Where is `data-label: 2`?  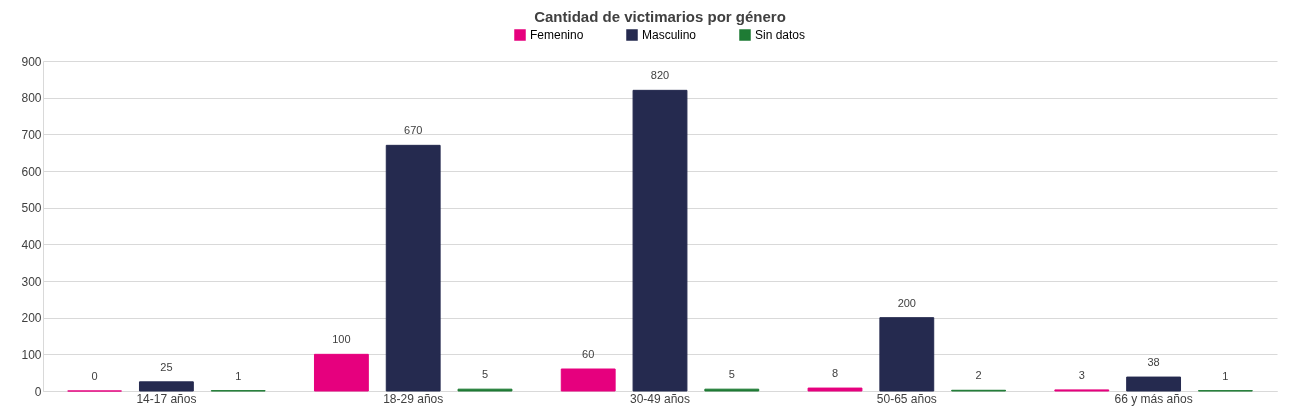
data-label: 2 is located at coordinates (978, 375).